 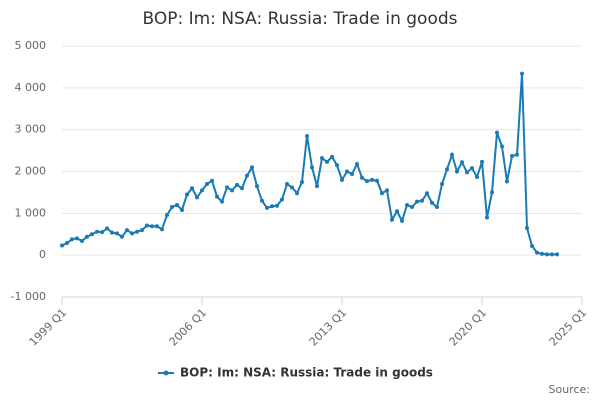 What do you see at coordinates (31, 129) in the screenshot?
I see `y-tick-label: 3 000` at bounding box center [31, 129].